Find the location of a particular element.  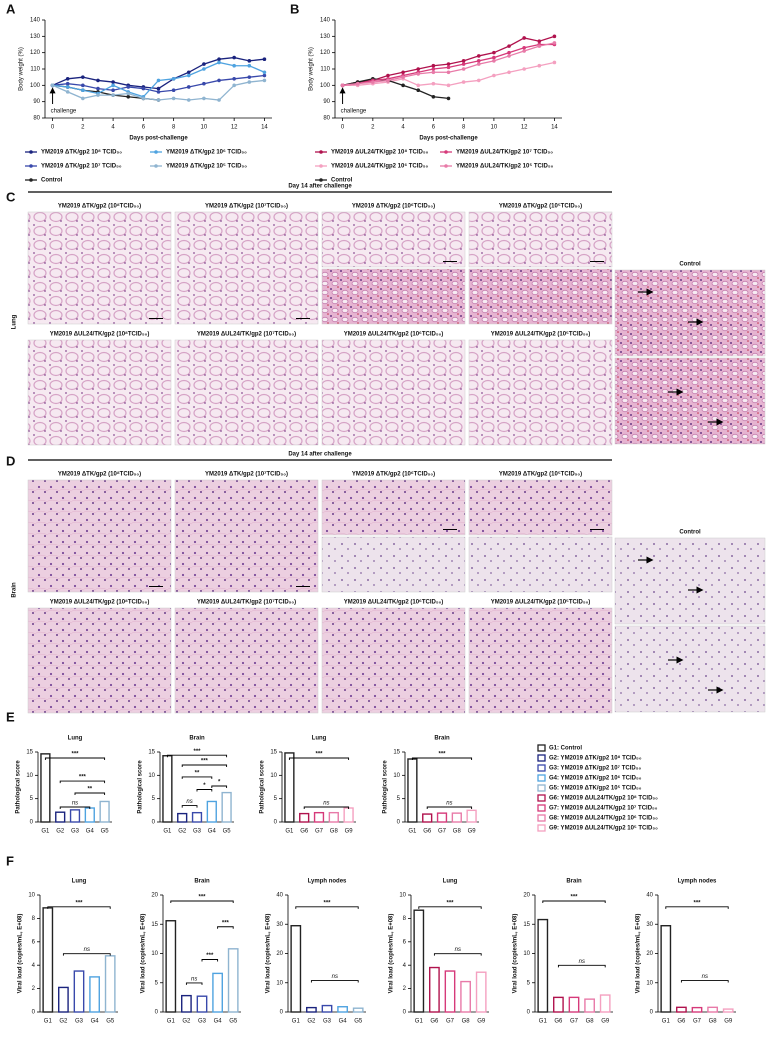

y-tick-label: 20 is located at coordinates (649, 954).